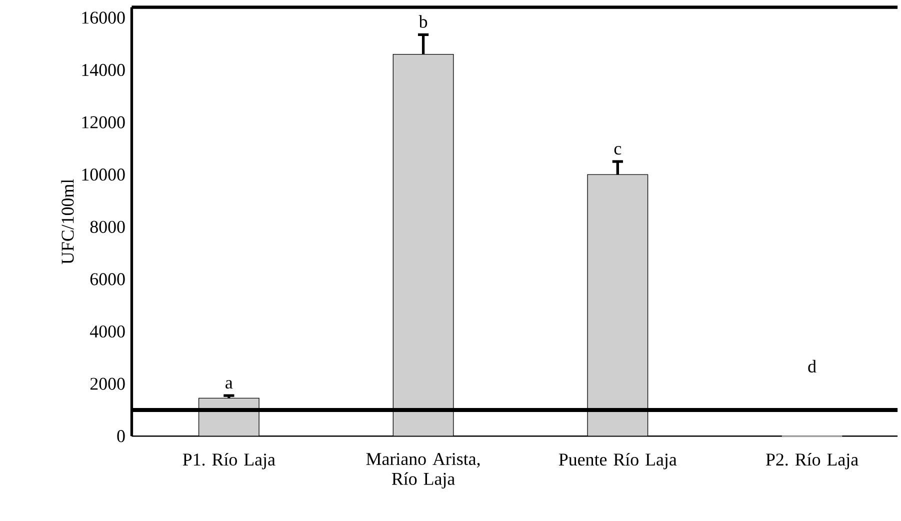  What do you see at coordinates (812, 366) in the screenshot?
I see `annotation: d` at bounding box center [812, 366].